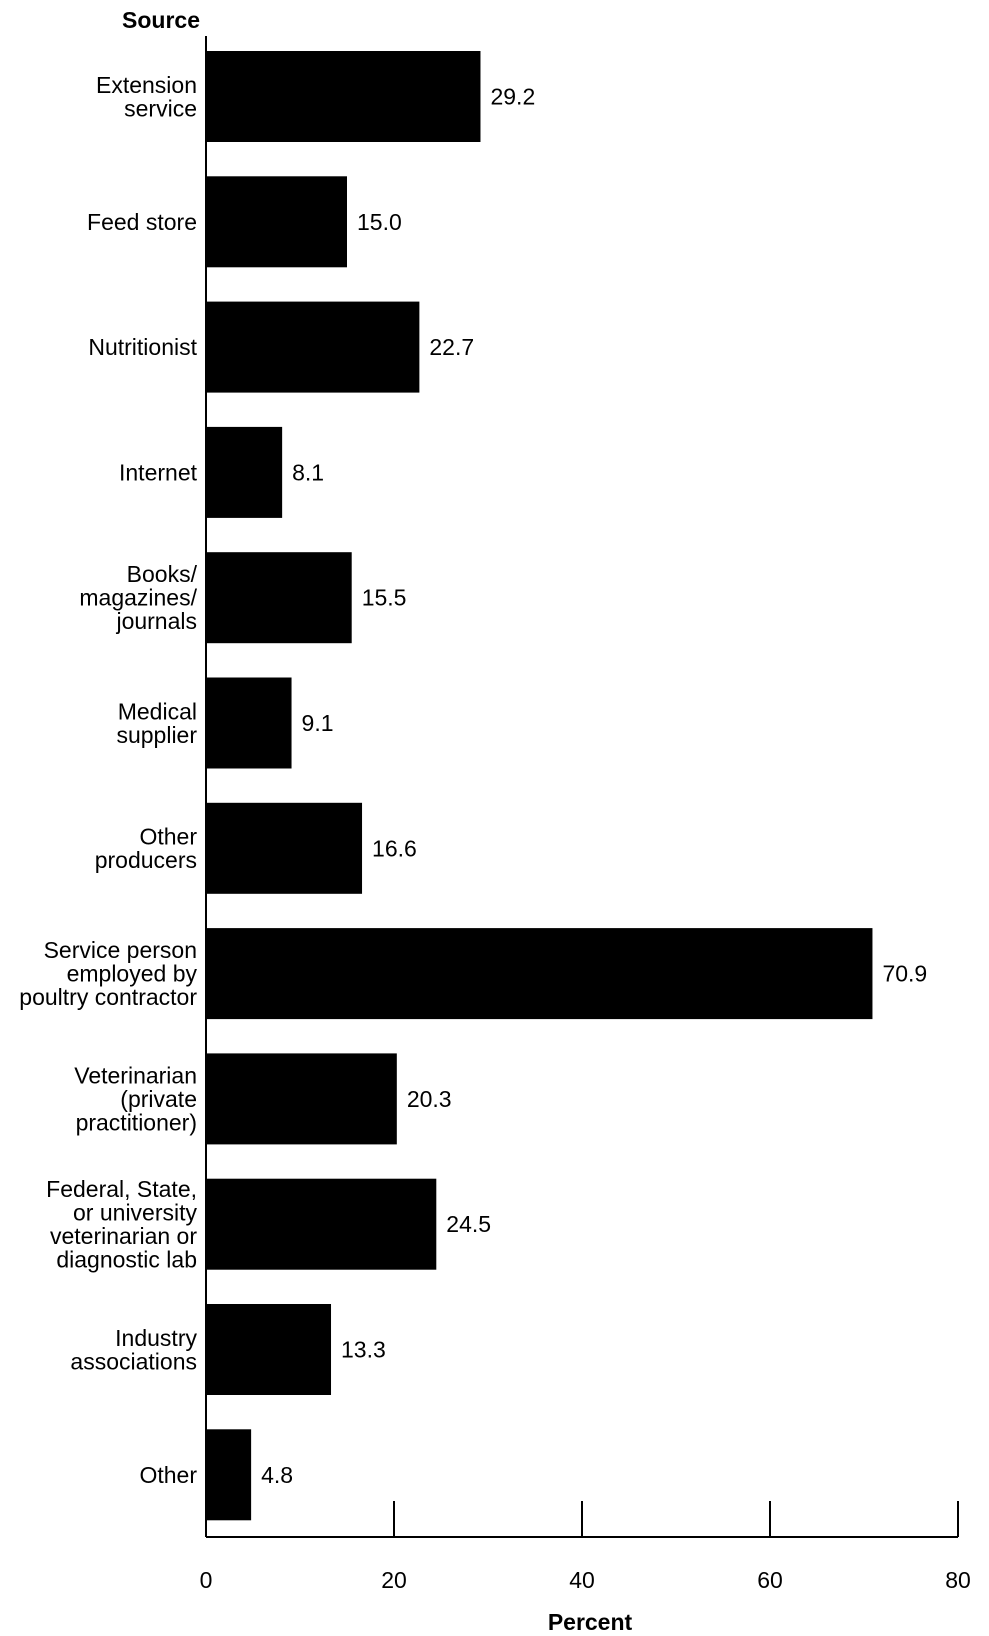 This screenshot has width=989, height=1636. I want to click on y-axis-title: Source, so click(161, 20).